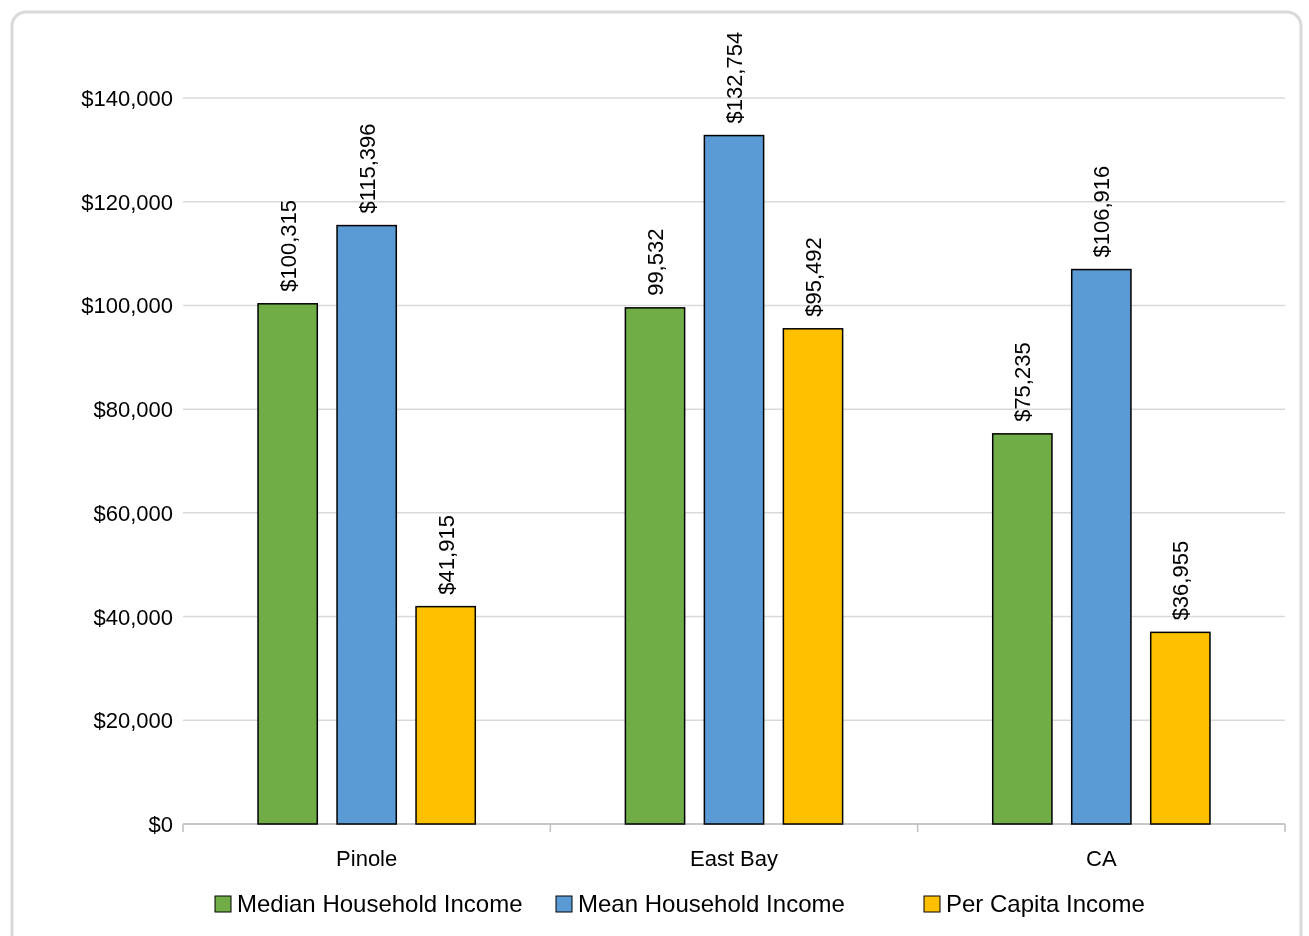 The image size is (1309, 936). I want to click on y-tick-label: $140,000, so click(127, 98).